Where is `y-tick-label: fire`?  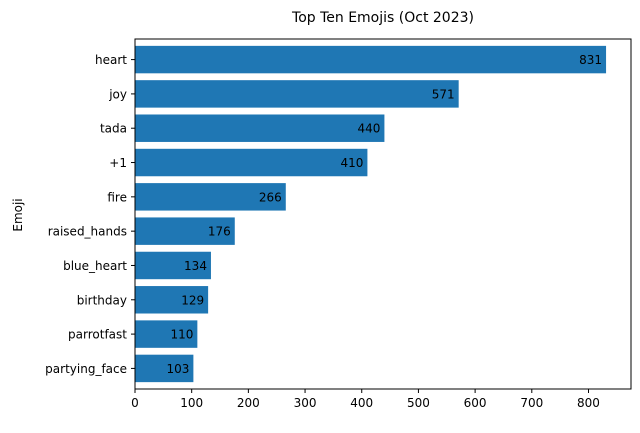
y-tick-label: fire is located at coordinates (117, 197).